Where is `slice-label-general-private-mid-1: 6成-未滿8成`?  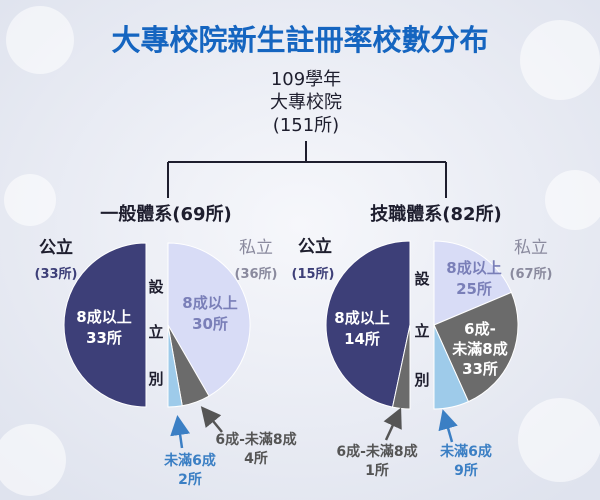 slice-label-general-private-mid-1: 6成-未滿8成 is located at coordinates (255, 439).